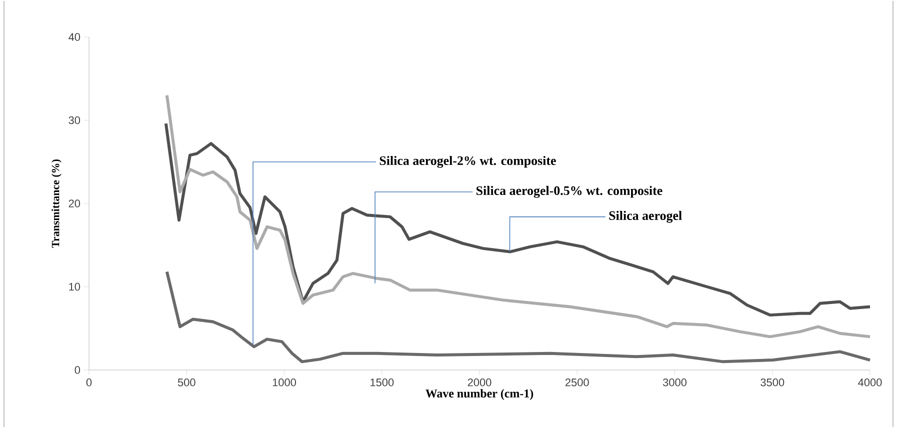 This screenshot has width=898, height=428. Describe the element at coordinates (480, 382) in the screenshot. I see `x-tick-label: 2000` at that location.